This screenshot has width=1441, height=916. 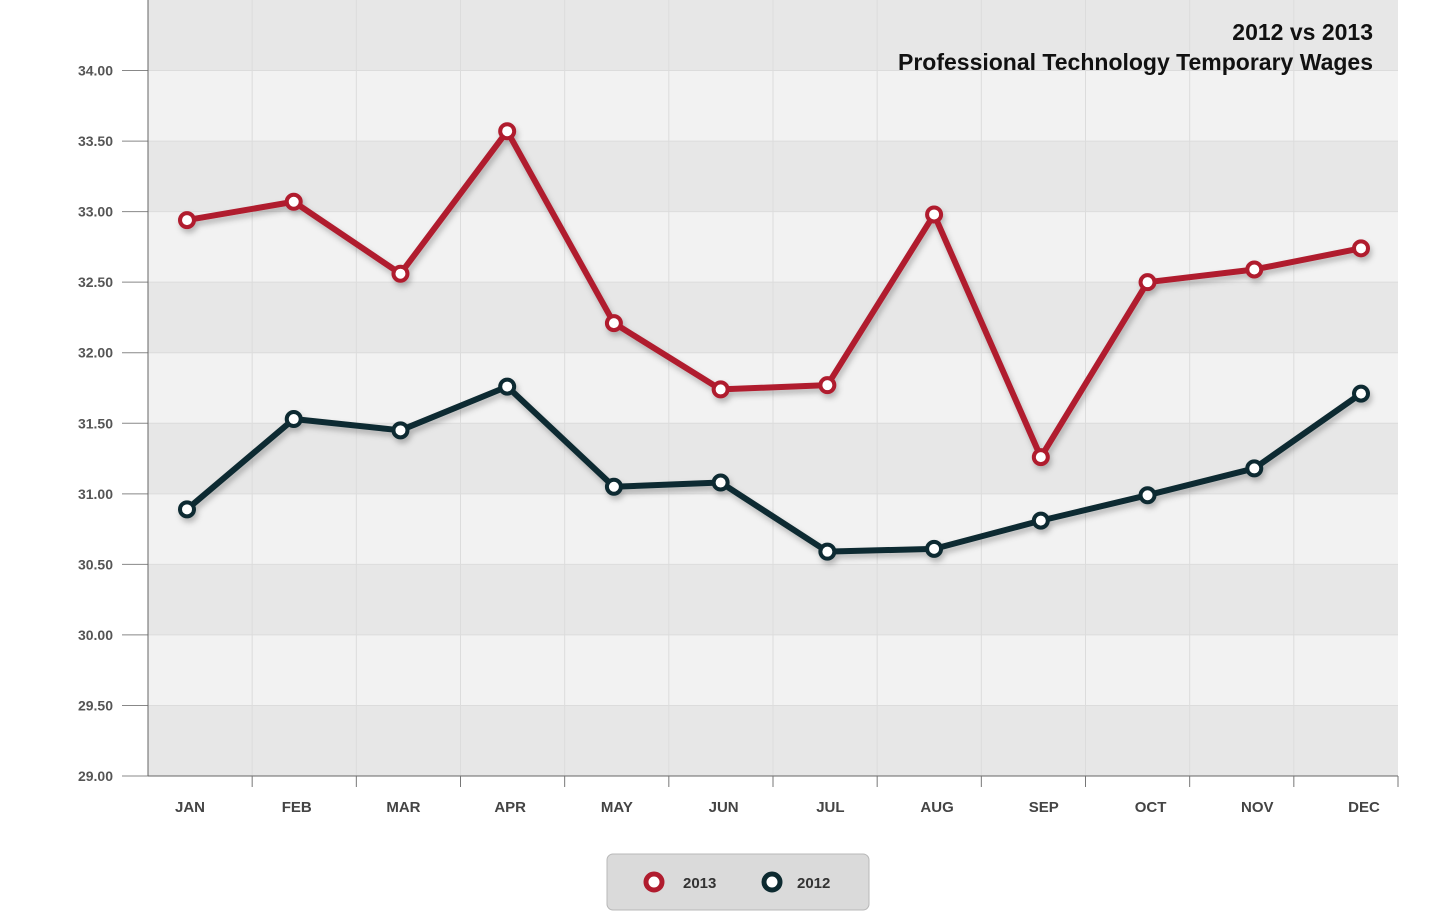 What do you see at coordinates (187, 220) in the screenshot?
I see `data-point-2013-jan` at bounding box center [187, 220].